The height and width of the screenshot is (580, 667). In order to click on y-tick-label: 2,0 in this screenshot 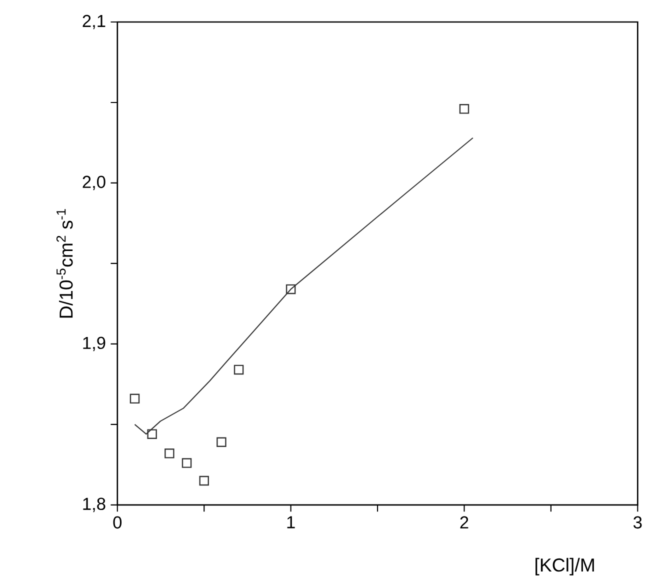, I will do `click(94, 183)`.